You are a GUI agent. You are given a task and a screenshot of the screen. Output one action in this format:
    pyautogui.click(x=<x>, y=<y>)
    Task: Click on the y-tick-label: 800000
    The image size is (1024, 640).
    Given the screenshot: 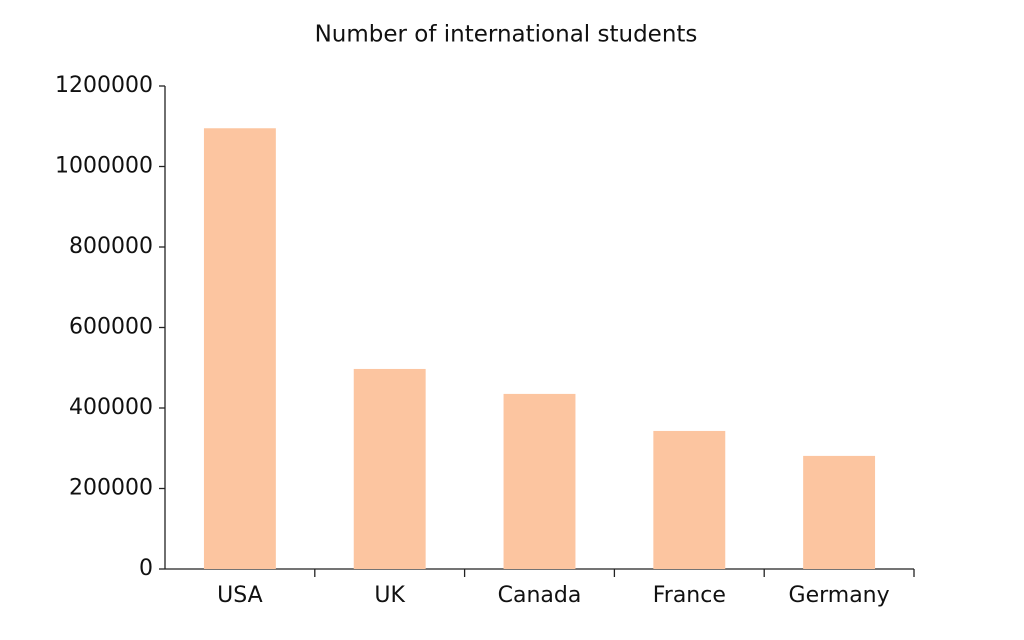 What is the action you would take?
    pyautogui.click(x=111, y=246)
    